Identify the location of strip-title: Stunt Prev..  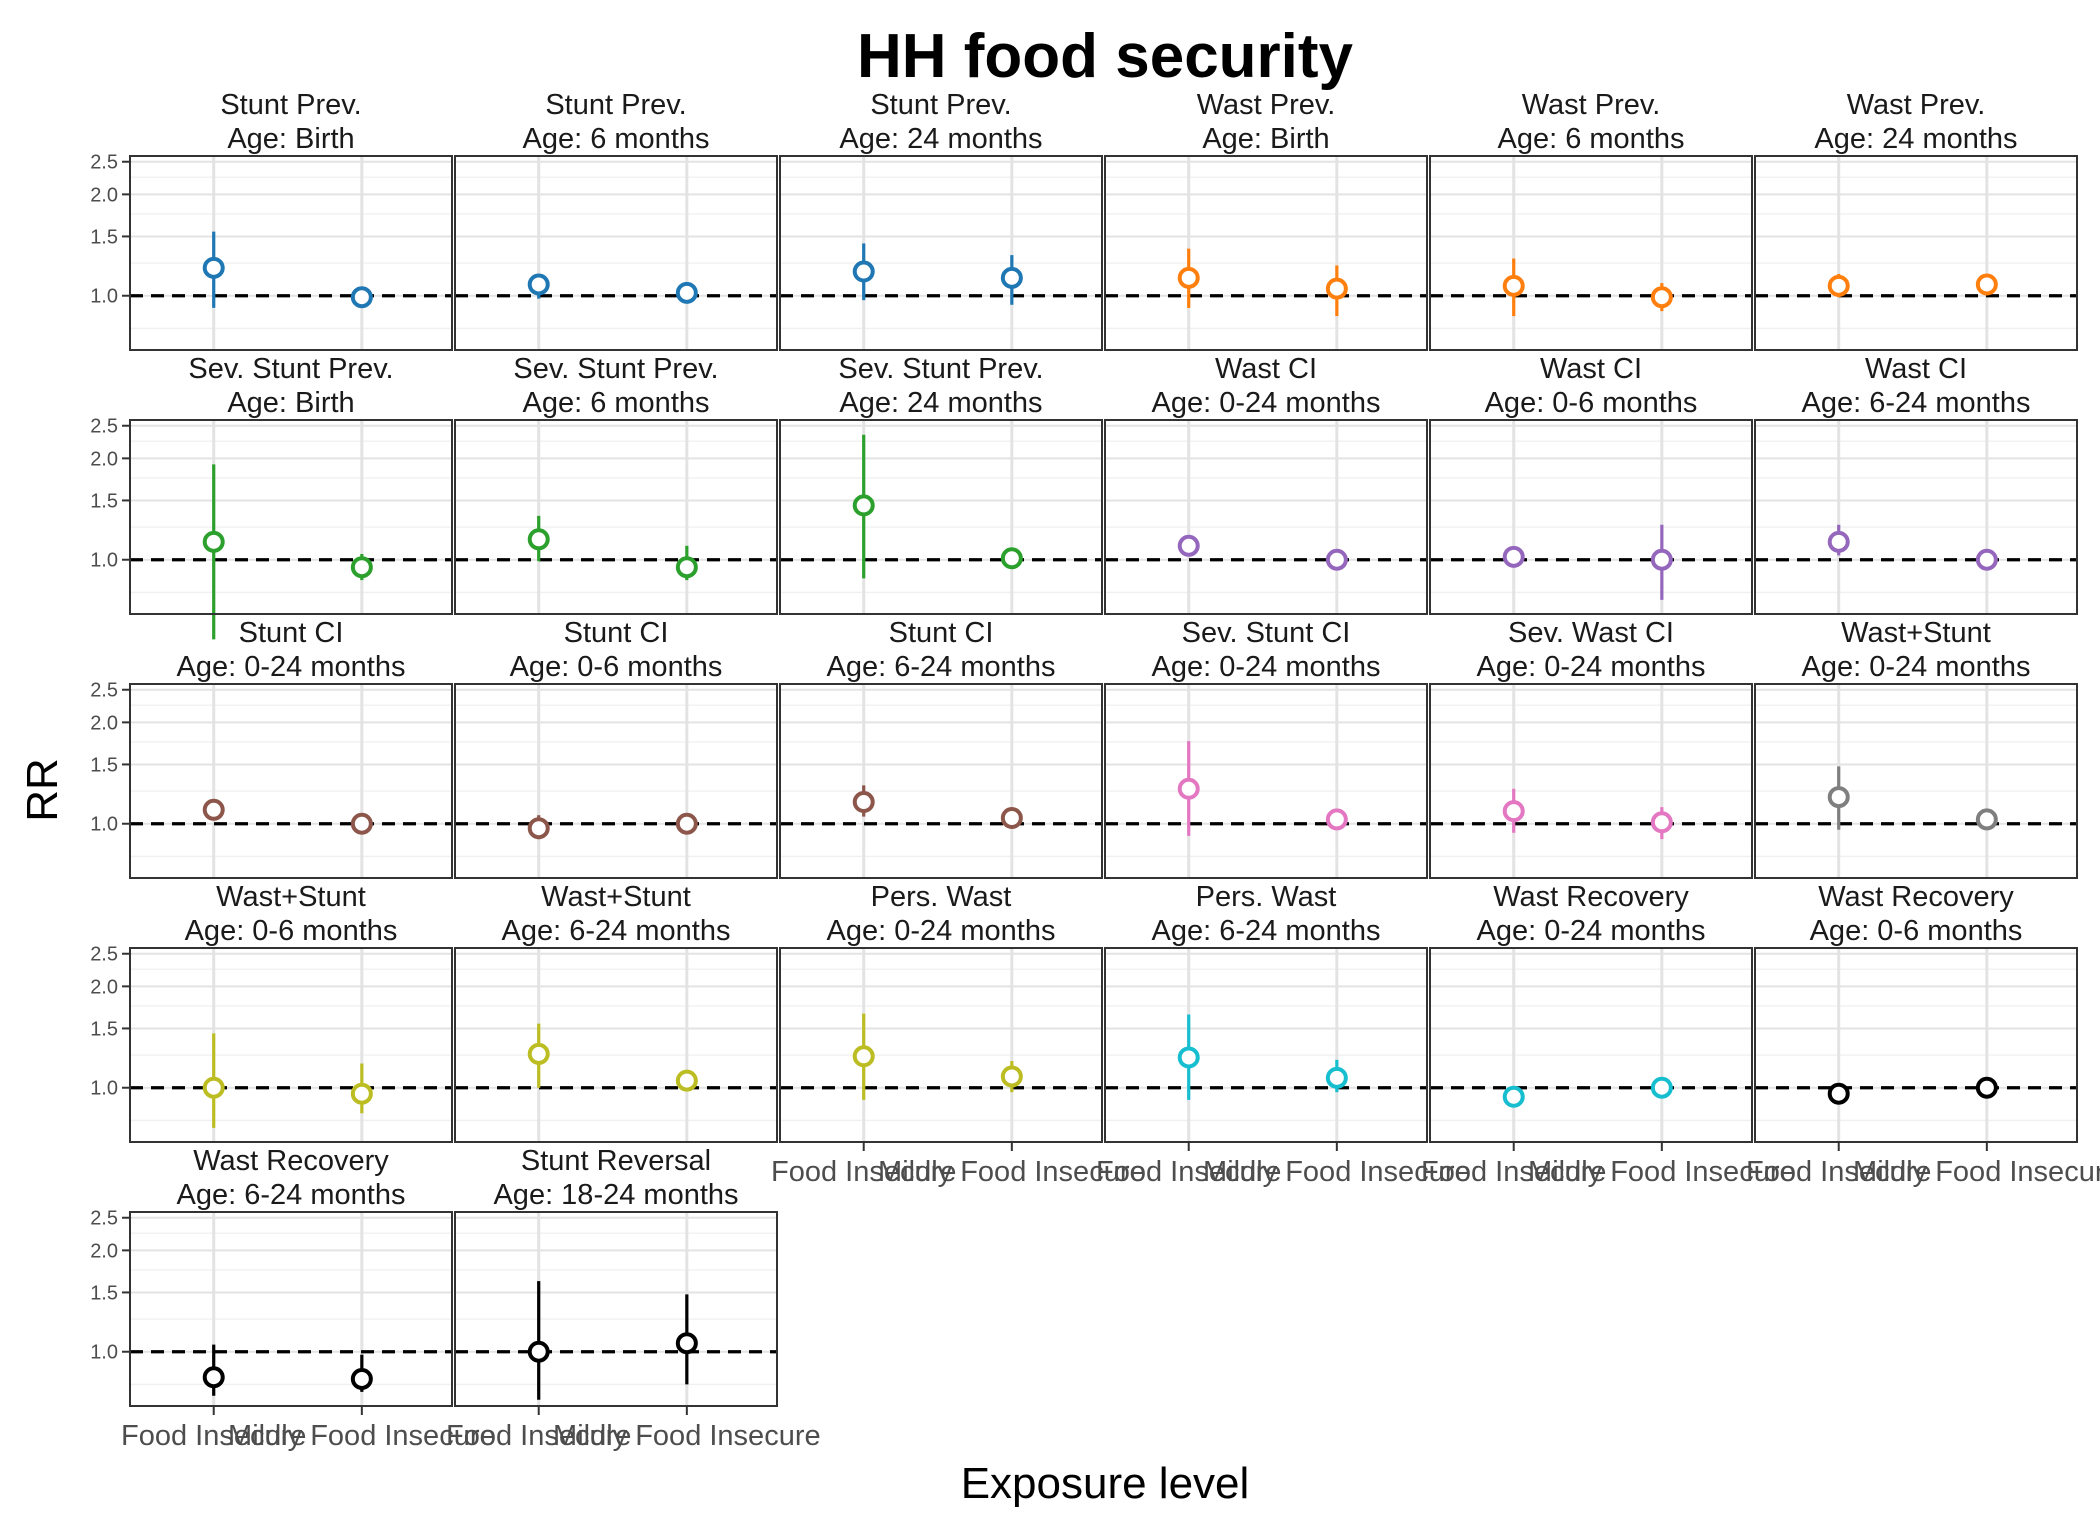
(615, 105).